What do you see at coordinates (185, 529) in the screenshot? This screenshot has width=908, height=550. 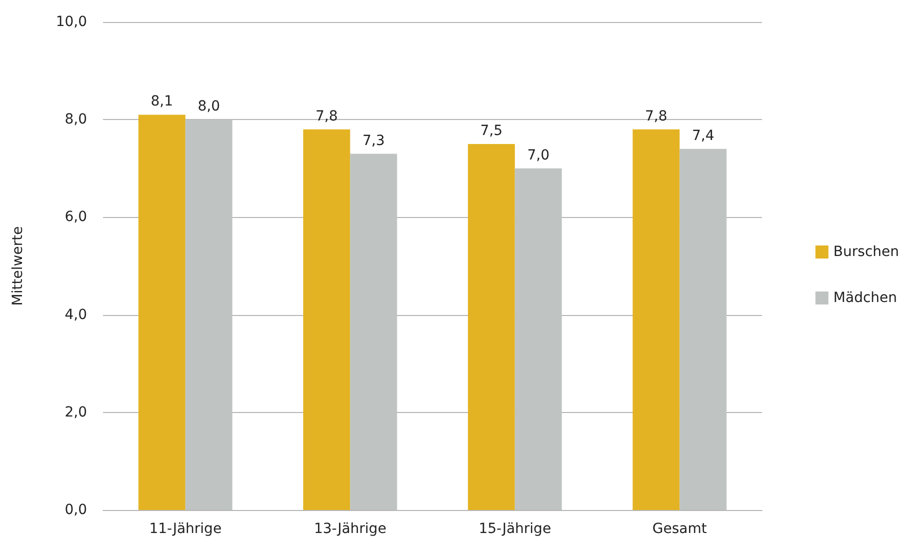 I see `x-tick-label: 11-Jährige` at bounding box center [185, 529].